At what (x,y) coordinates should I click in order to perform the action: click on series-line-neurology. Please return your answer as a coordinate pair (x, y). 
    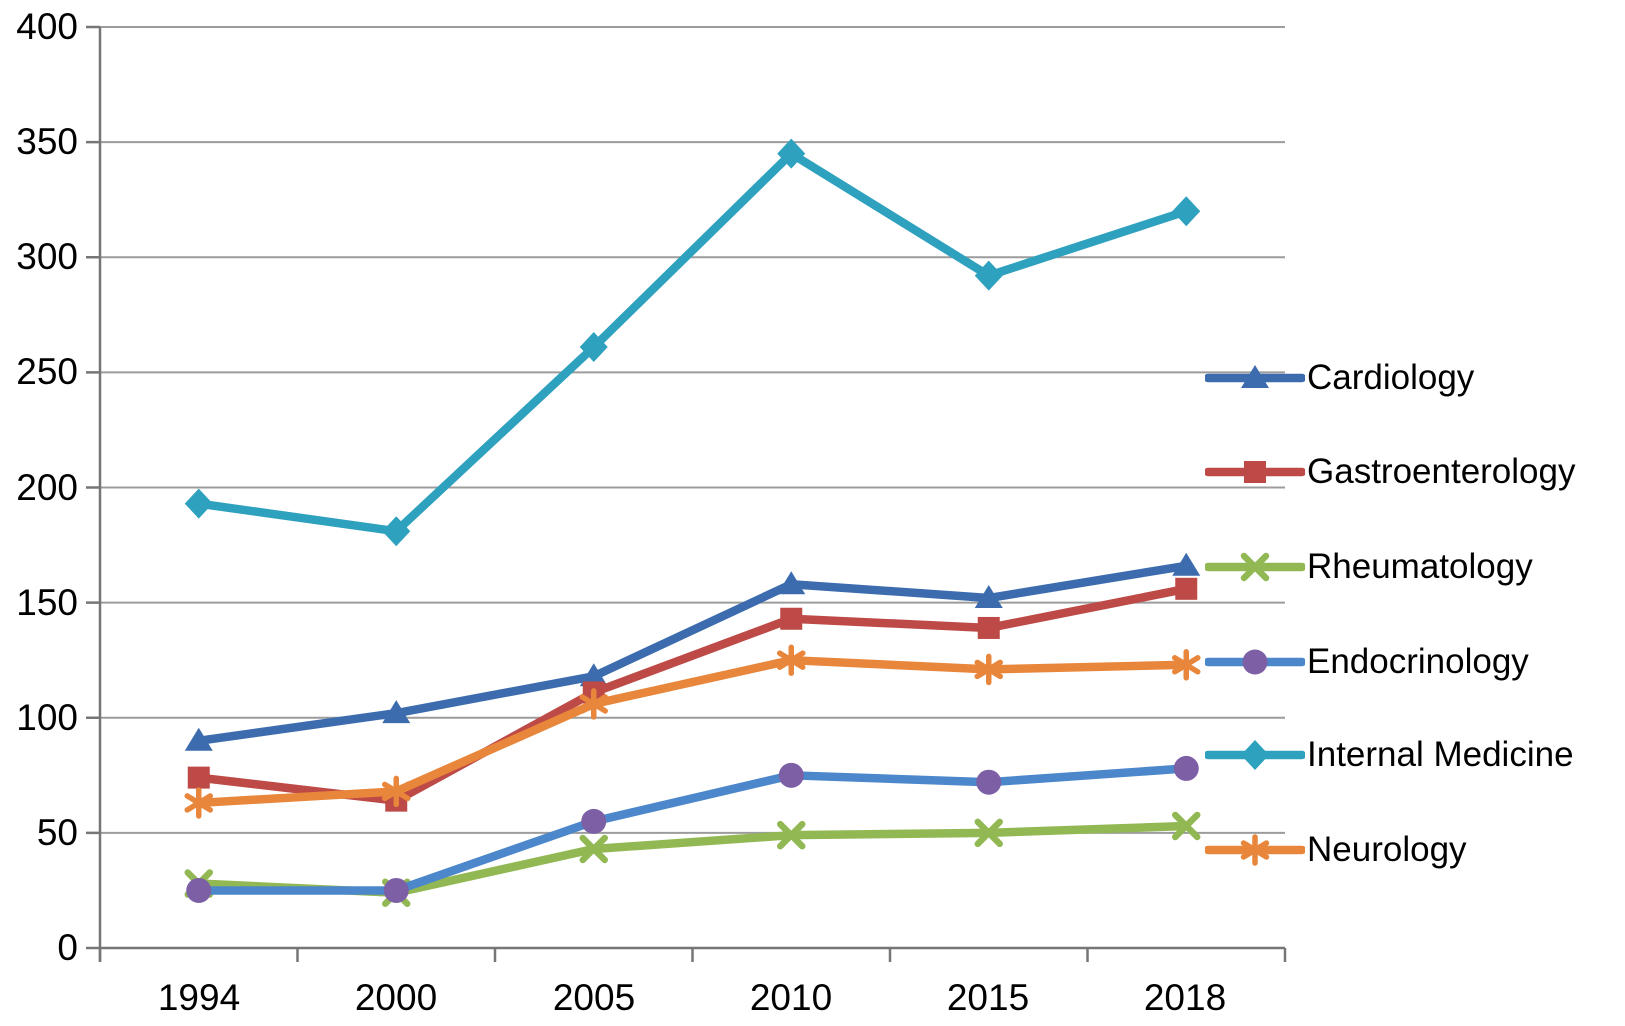
    Looking at the image, I should click on (692, 731).